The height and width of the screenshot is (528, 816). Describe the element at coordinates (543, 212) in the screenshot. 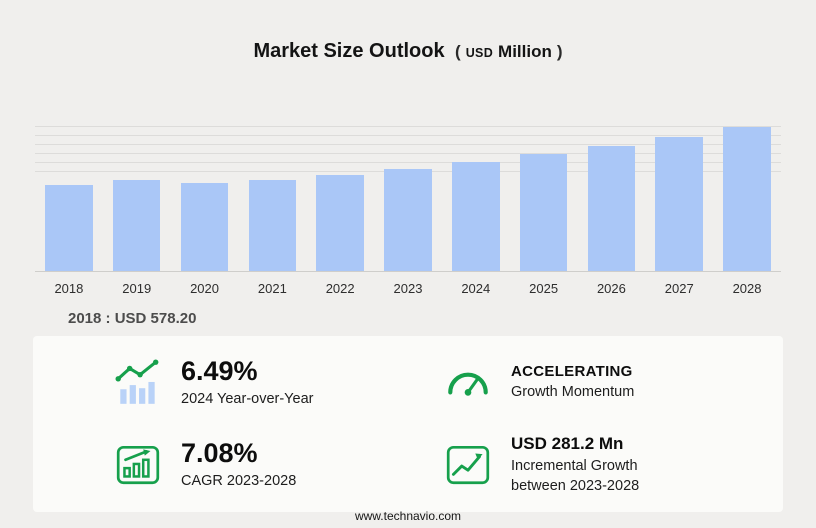

I see `bar-2025` at that location.